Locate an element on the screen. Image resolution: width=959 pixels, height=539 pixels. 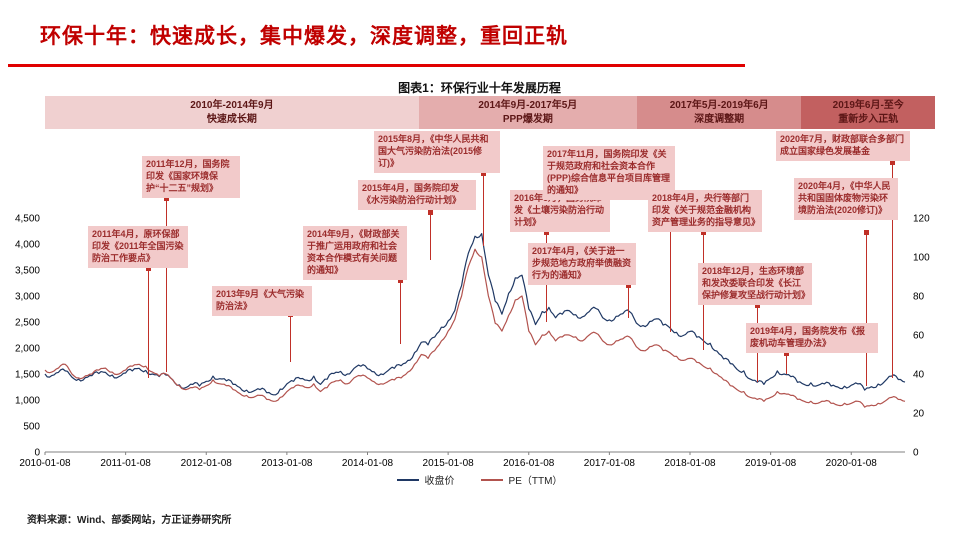
phase-name: 快速成长期 is located at coordinates (231, 119).